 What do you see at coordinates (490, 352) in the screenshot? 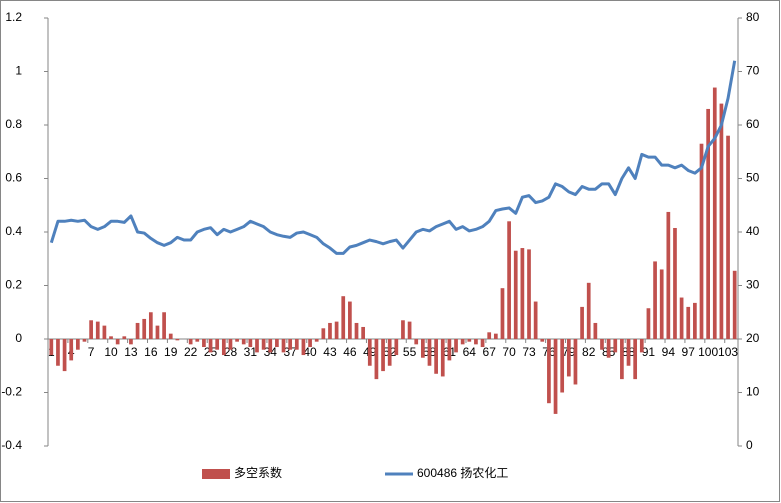
I see `x-tick-label: 67` at bounding box center [490, 352].